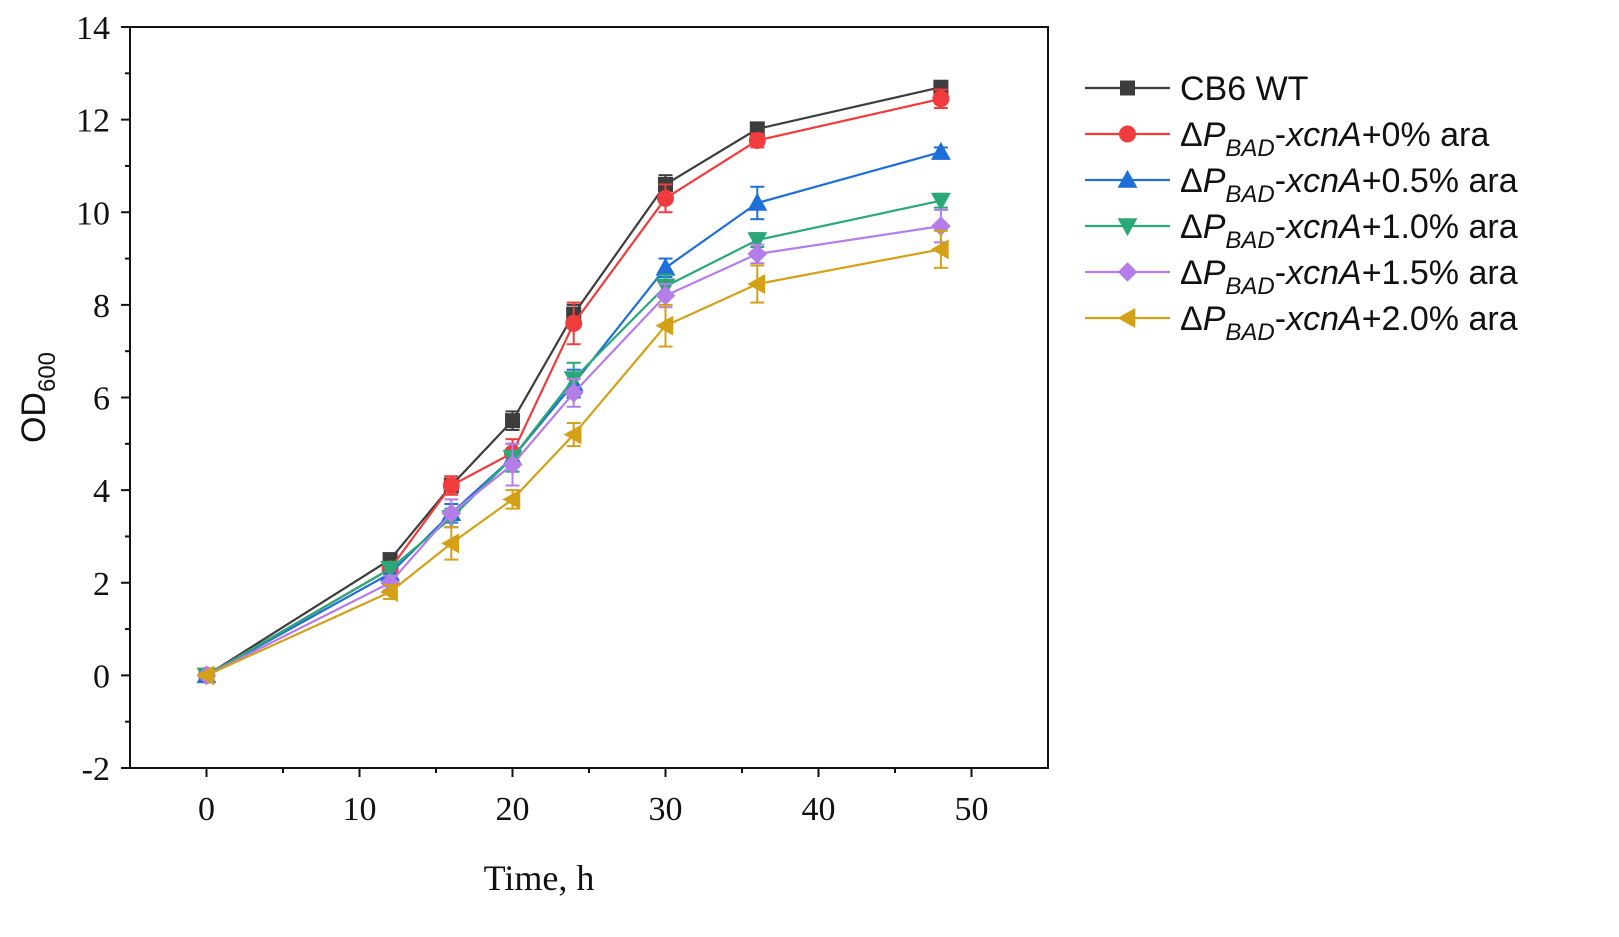 The width and height of the screenshot is (1619, 937). I want to click on legend-label: ΔPBAD-xcnA+2.0% ara, so click(1349, 323).